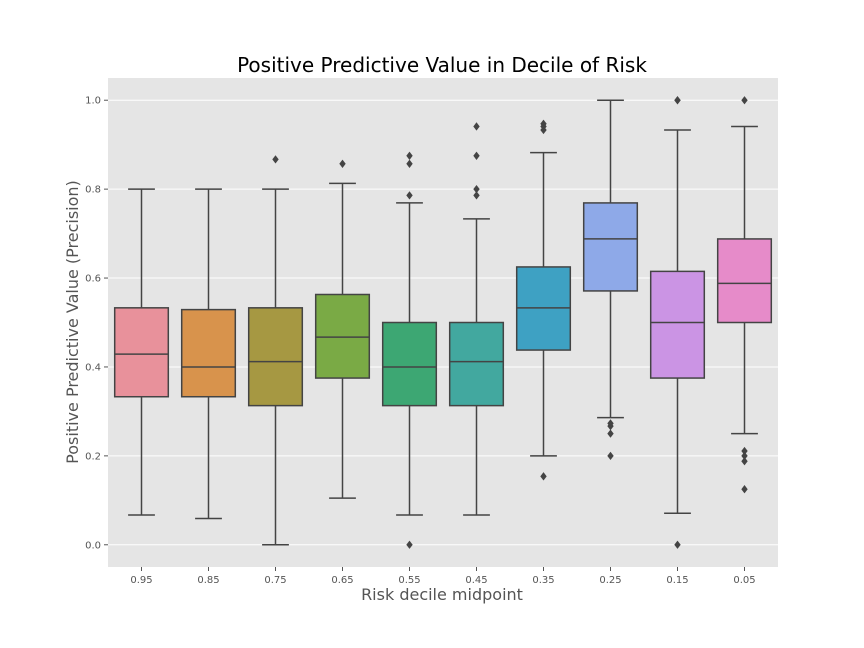 Image resolution: width=864 pixels, height=648 pixels. I want to click on y-tick-label: 0.6, so click(93, 279).